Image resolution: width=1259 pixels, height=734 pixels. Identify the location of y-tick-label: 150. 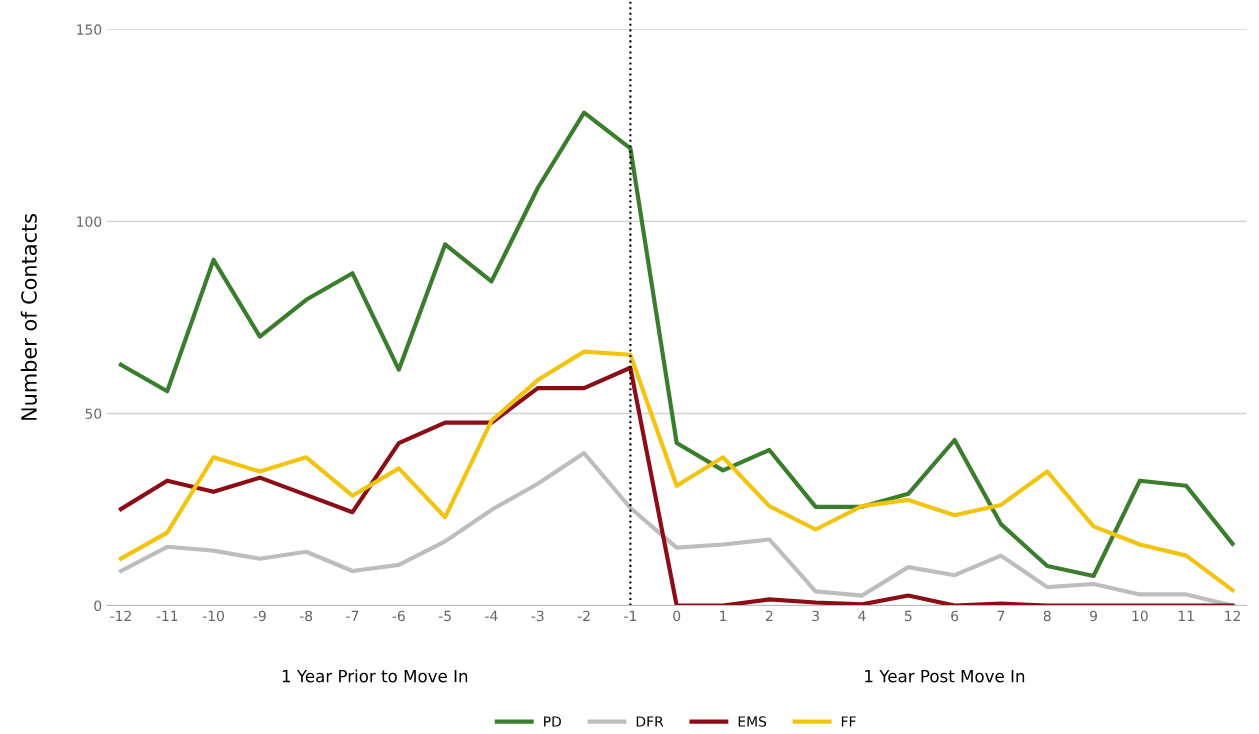
(89, 29).